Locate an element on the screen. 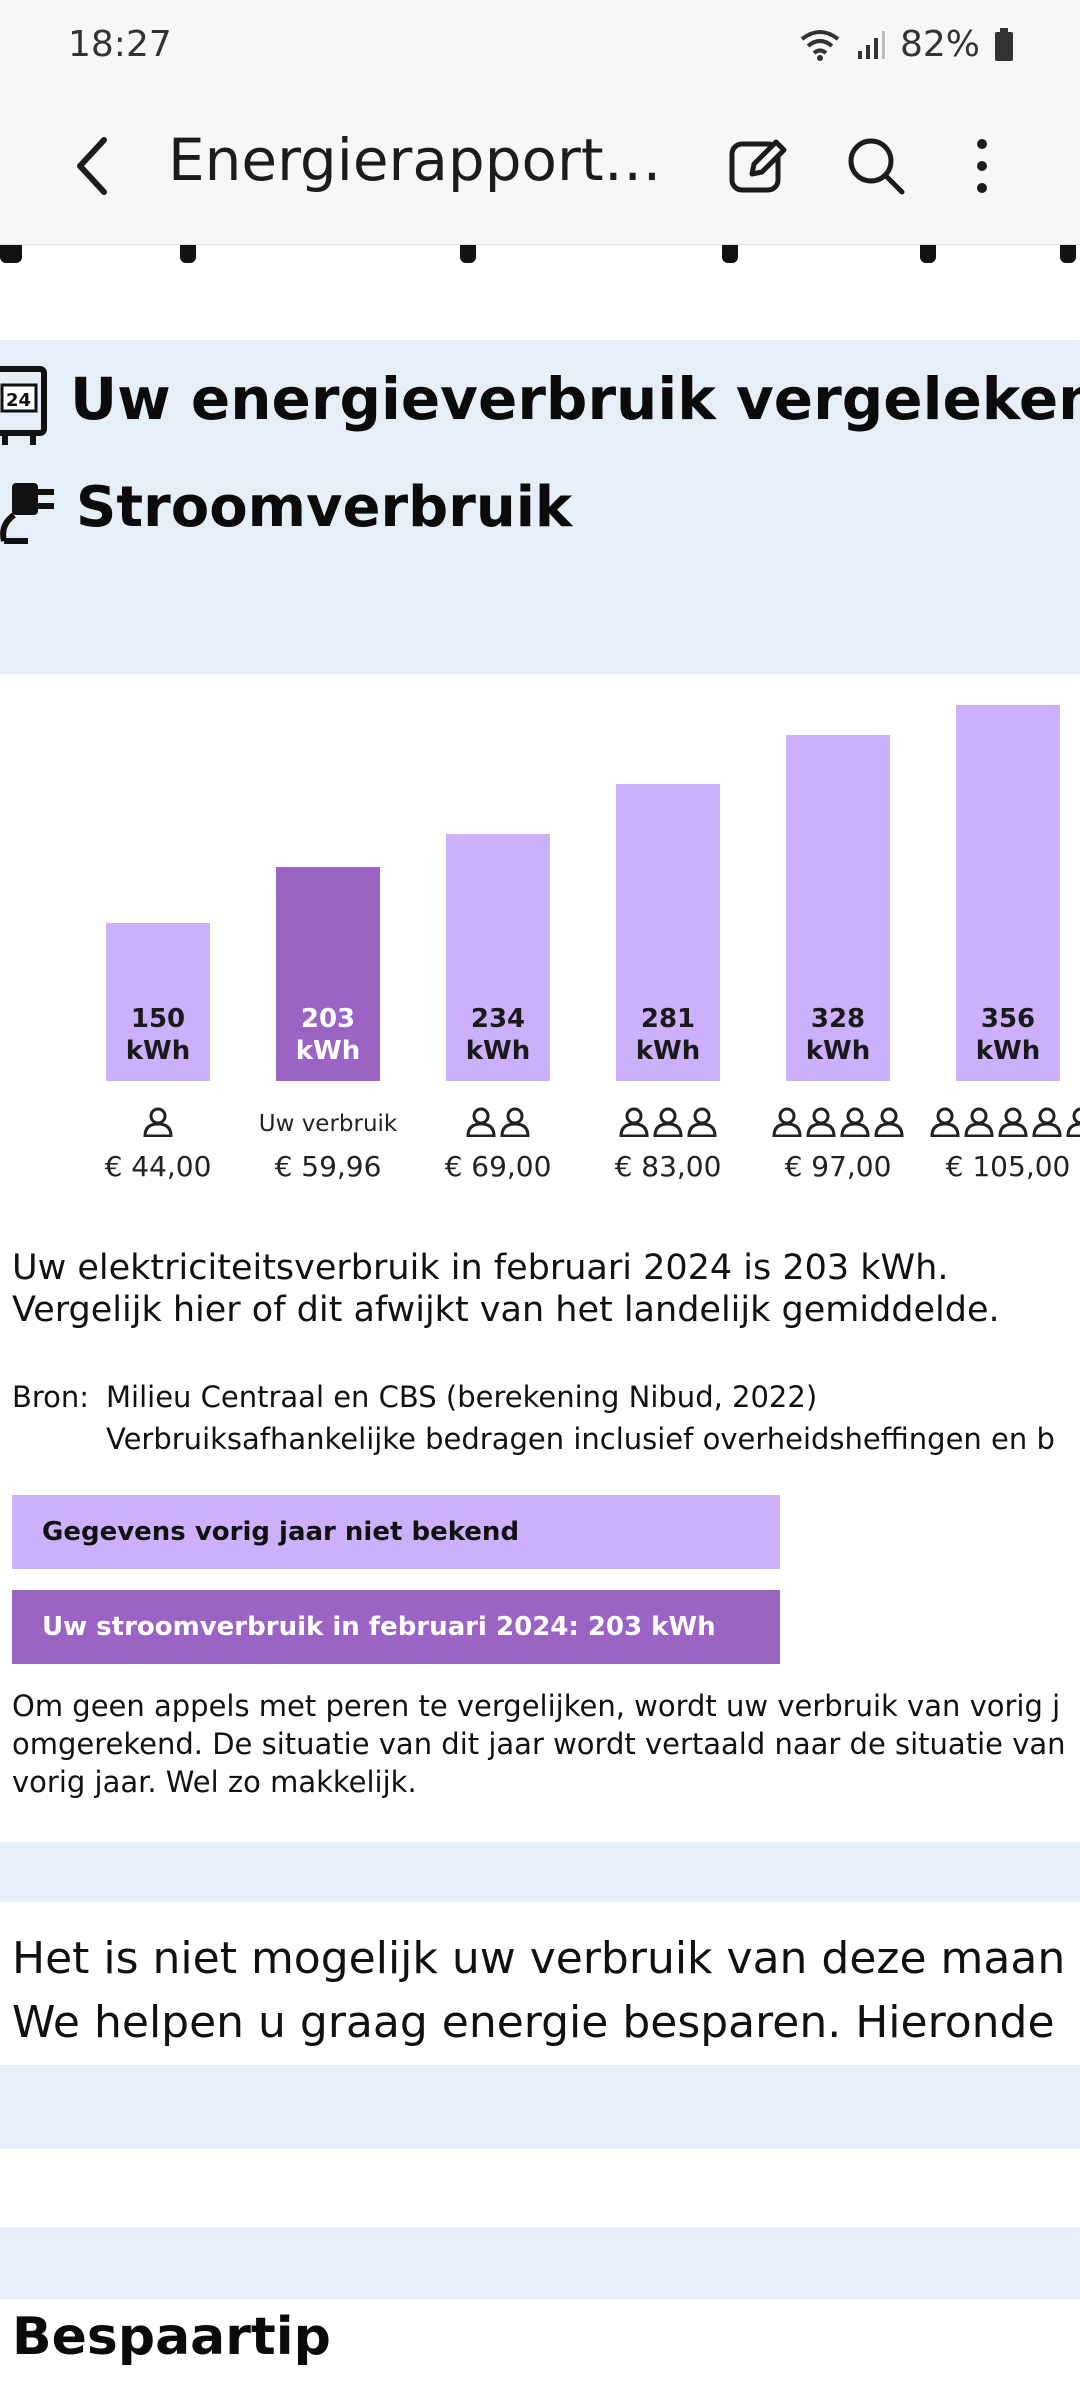  bar-price-label: € 44,00 is located at coordinates (158, 1166).